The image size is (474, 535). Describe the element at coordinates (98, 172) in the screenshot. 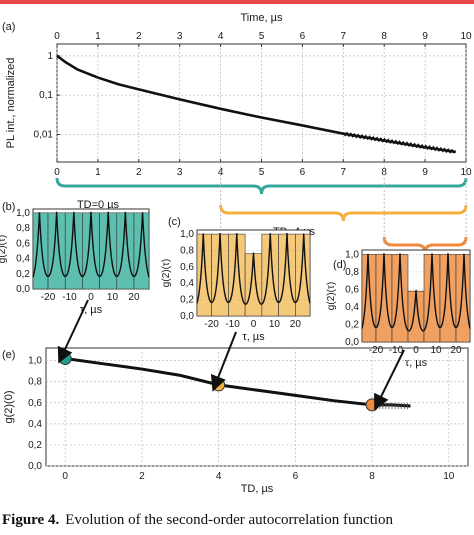

I see `tick-label-x: 1` at that location.